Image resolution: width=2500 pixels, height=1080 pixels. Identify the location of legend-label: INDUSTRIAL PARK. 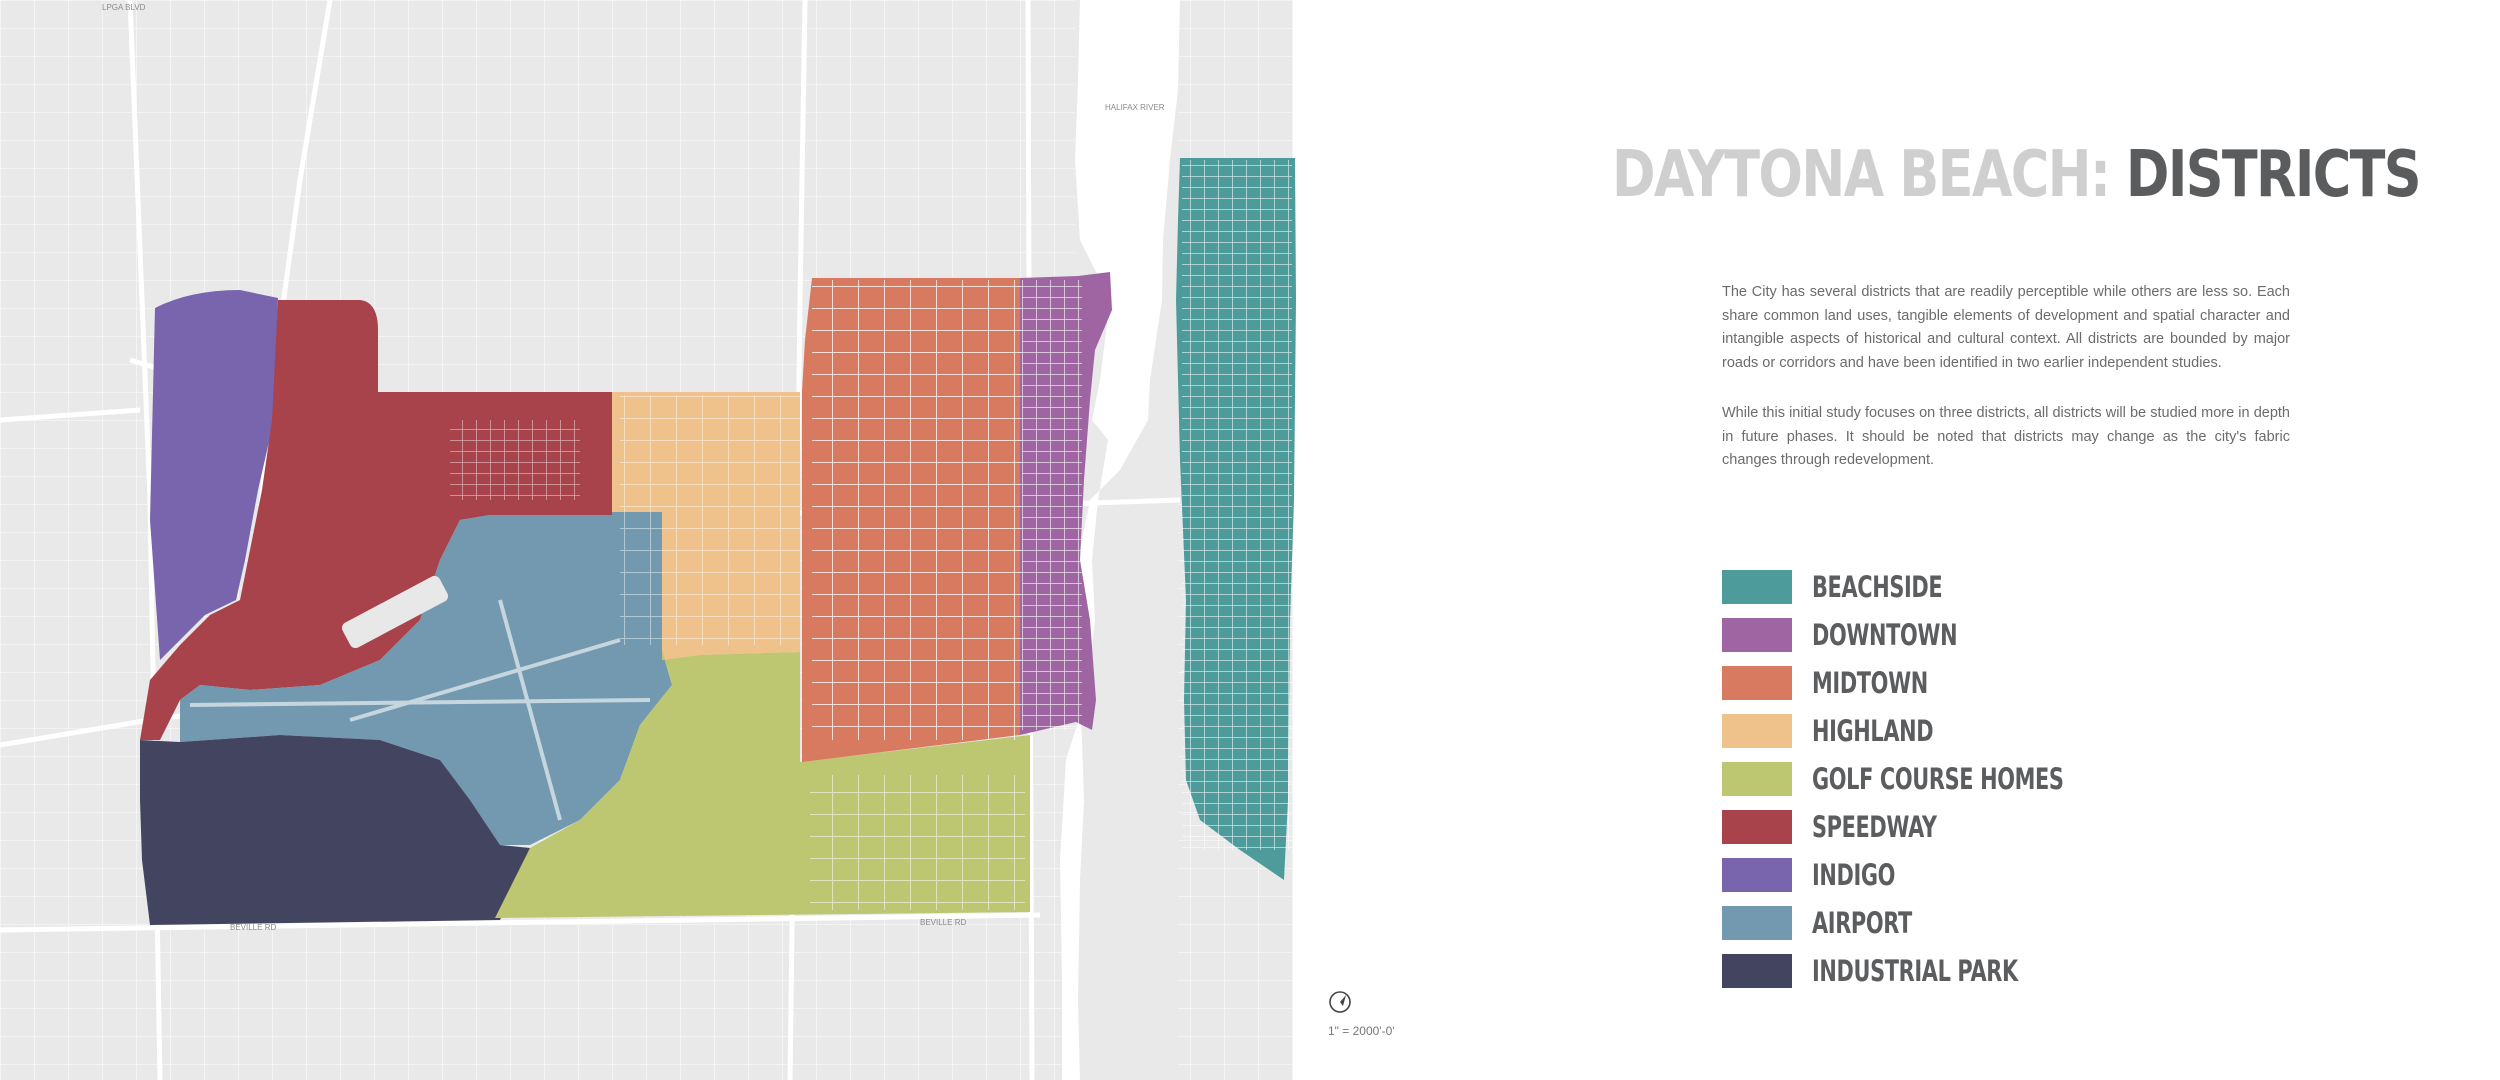
(1915, 971).